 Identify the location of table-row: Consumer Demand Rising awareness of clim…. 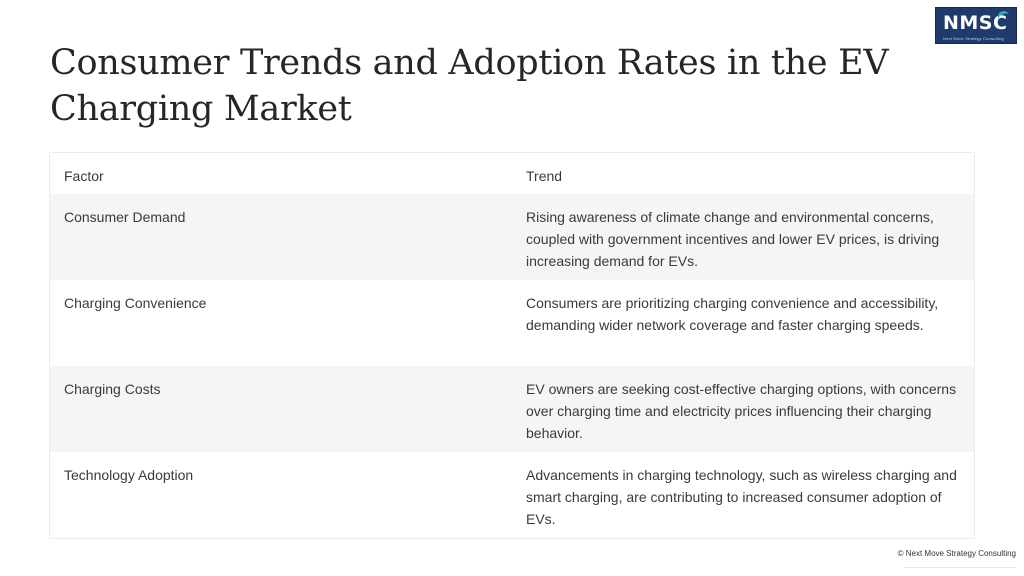
(512, 237).